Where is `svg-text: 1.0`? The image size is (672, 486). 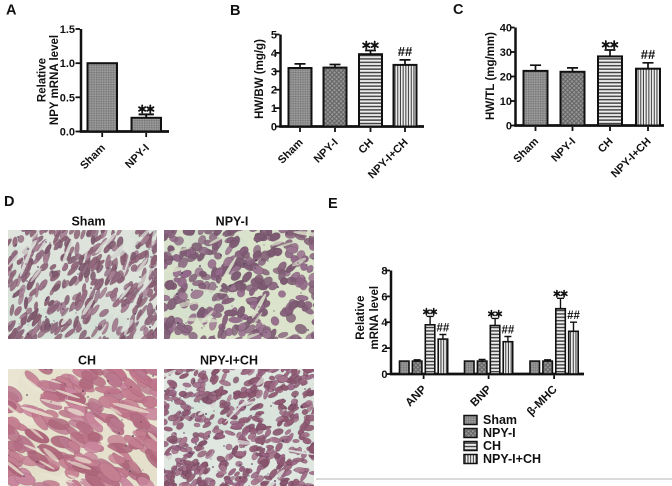
svg-text: 1.0 is located at coordinates (67, 64).